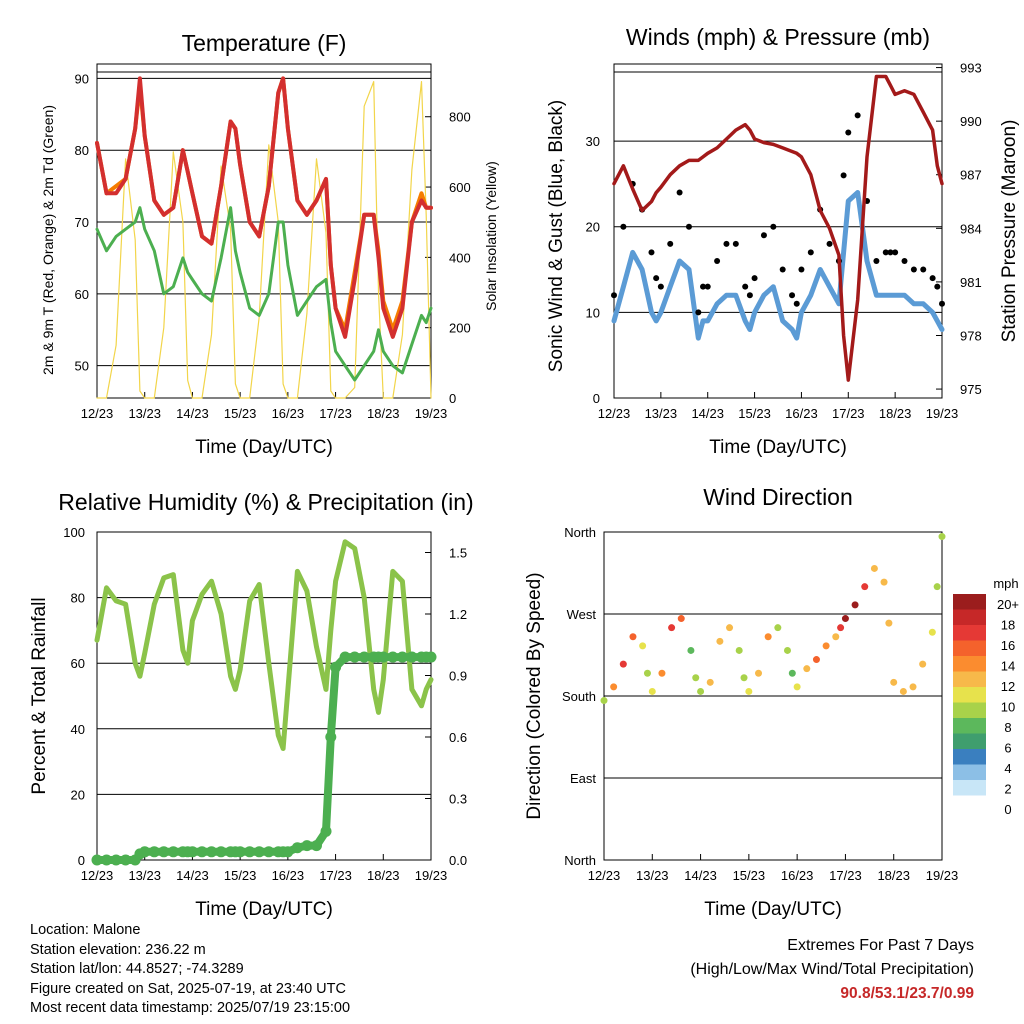  What do you see at coordinates (491, 236) in the screenshot?
I see `y2-axis-label: Solar Insolation (Yellow)` at bounding box center [491, 236].